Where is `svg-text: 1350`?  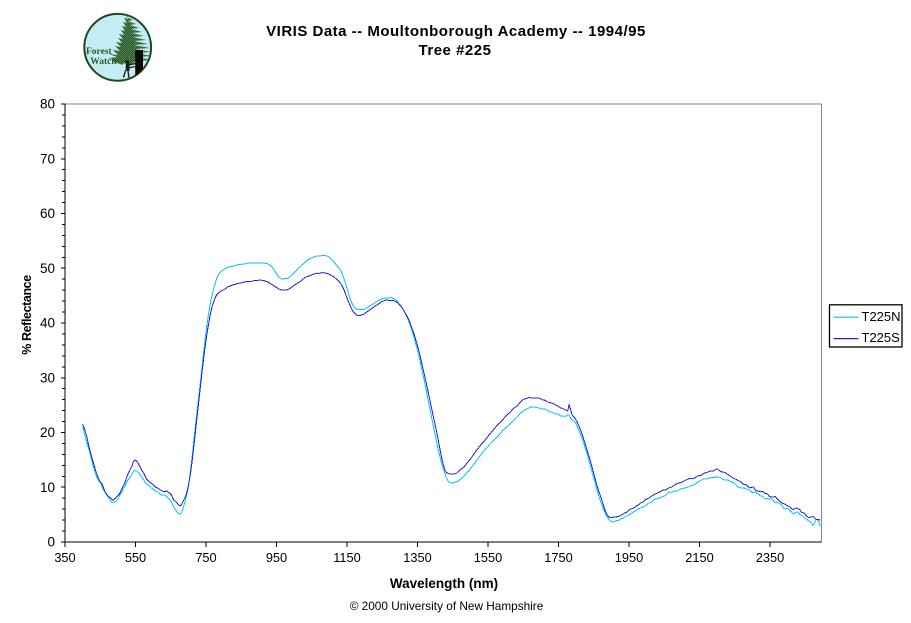 svg-text: 1350 is located at coordinates (417, 557).